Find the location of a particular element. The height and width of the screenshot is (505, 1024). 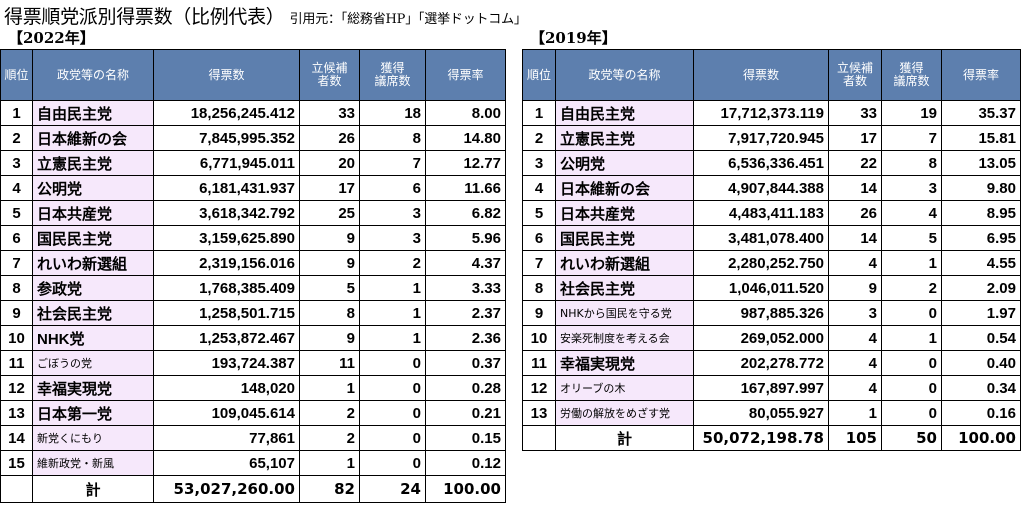

candidates-cell: 33 is located at coordinates (329, 113).